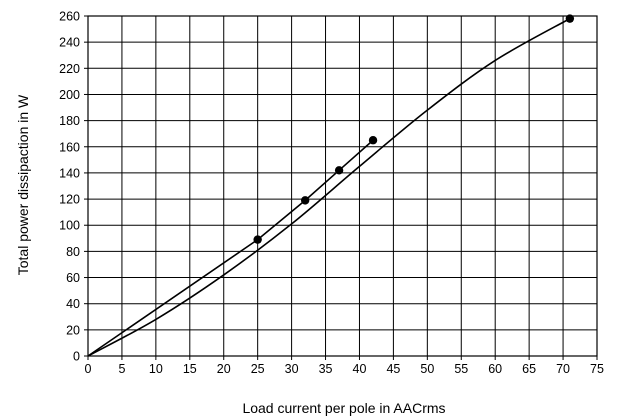  I want to click on x-tick-label: 65, so click(529, 369).